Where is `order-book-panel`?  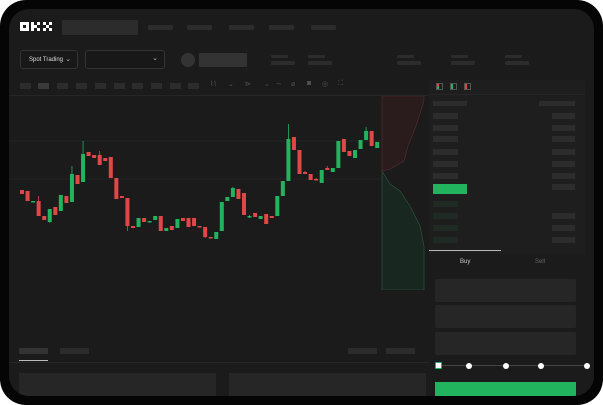 order-book-panel is located at coordinates (507, 167).